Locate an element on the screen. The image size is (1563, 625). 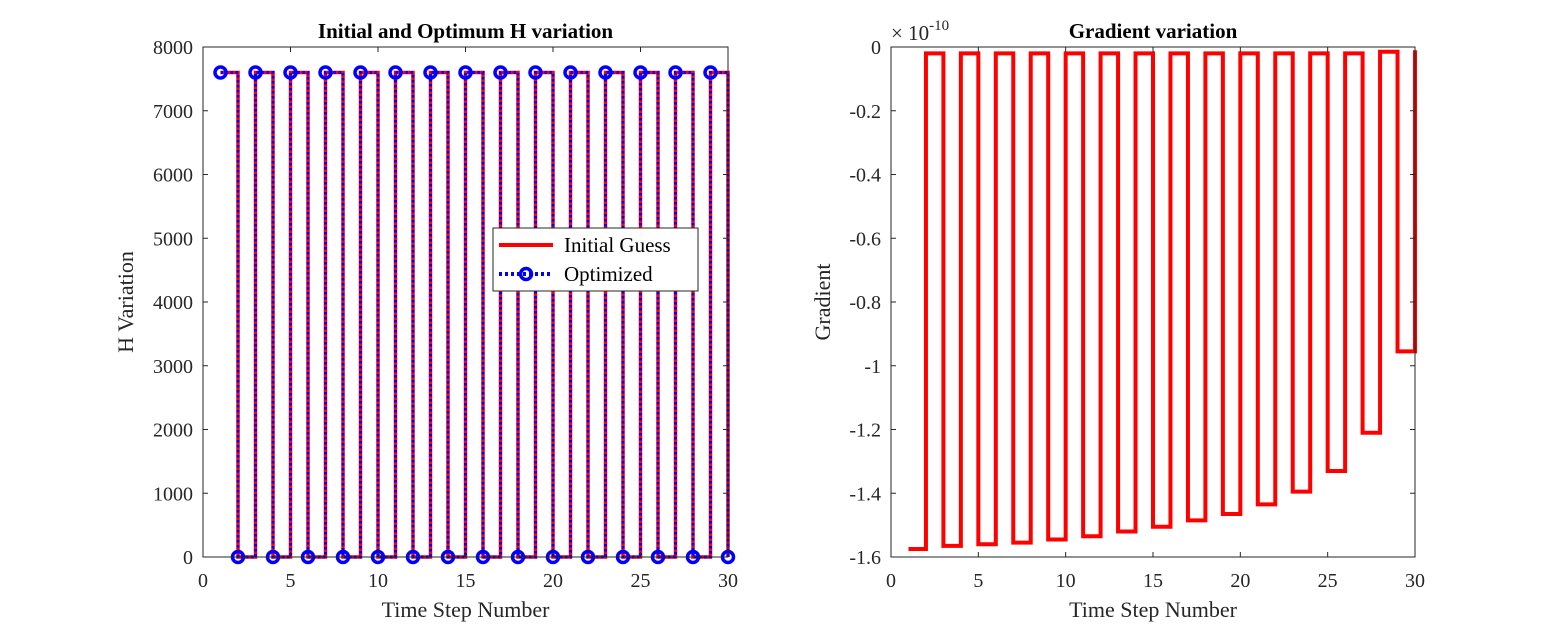
y-tick-label: -1.4 is located at coordinates (865, 494).